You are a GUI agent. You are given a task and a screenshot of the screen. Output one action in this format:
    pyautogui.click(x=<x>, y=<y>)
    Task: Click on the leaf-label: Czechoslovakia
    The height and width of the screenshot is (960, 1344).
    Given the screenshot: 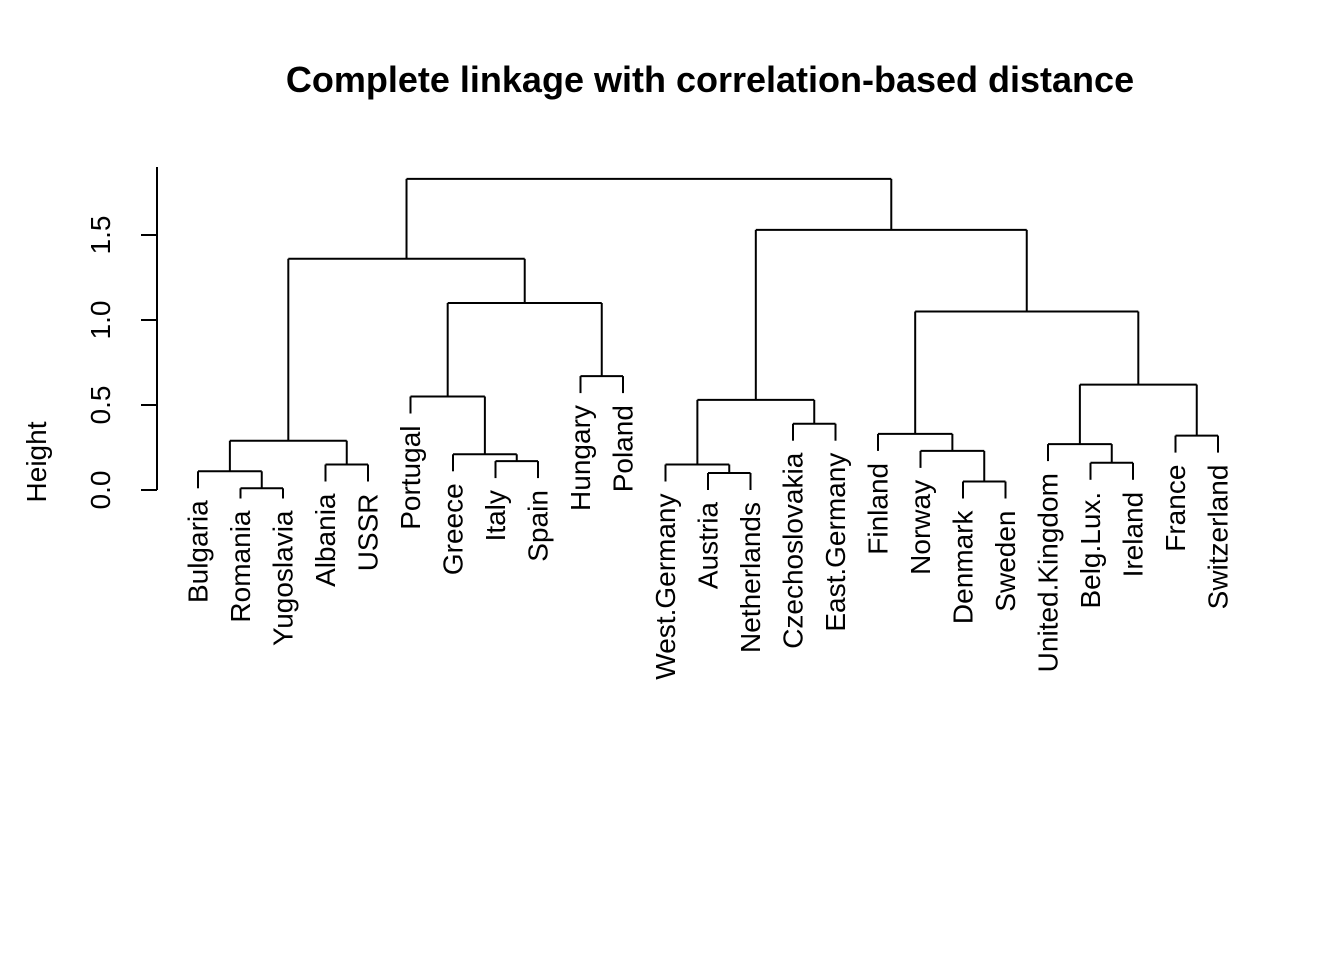 What is the action you would take?
    pyautogui.click(x=793, y=550)
    